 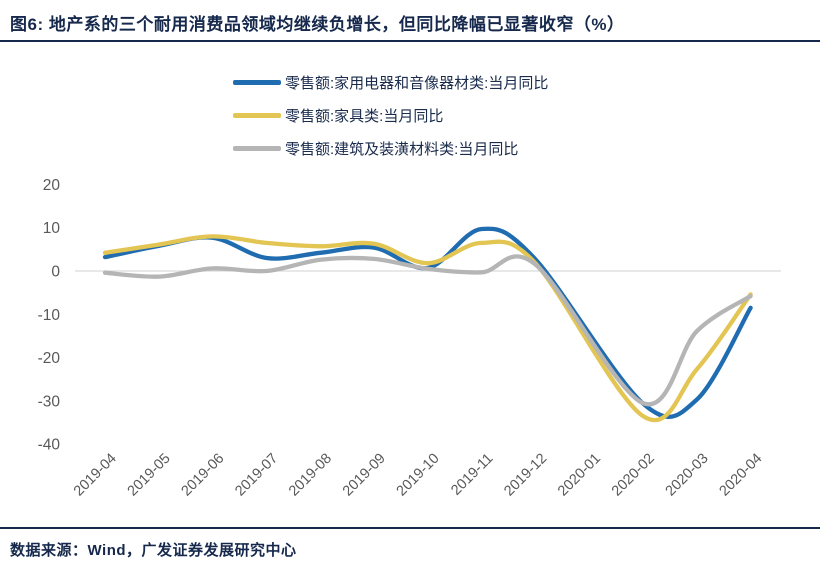 What do you see at coordinates (472, 475) in the screenshot?
I see `x-axis-tick-label: 2019-11` at bounding box center [472, 475].